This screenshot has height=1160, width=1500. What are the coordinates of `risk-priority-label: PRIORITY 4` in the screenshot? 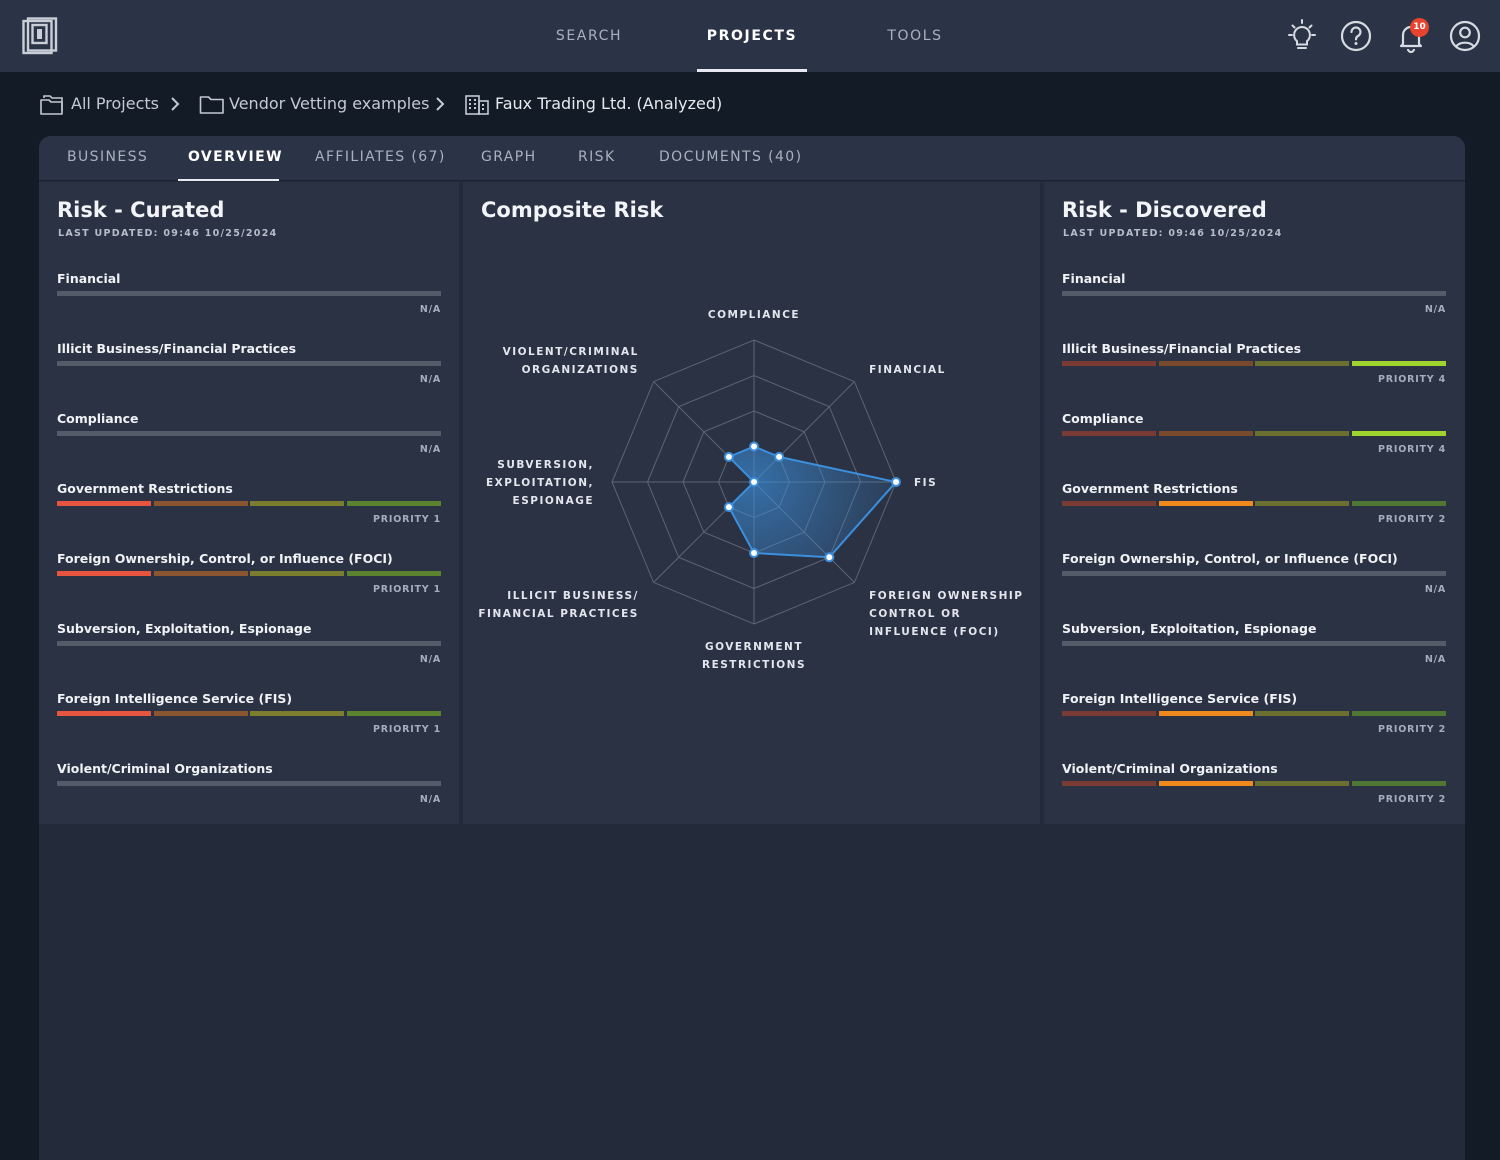 It's located at (1411, 449).